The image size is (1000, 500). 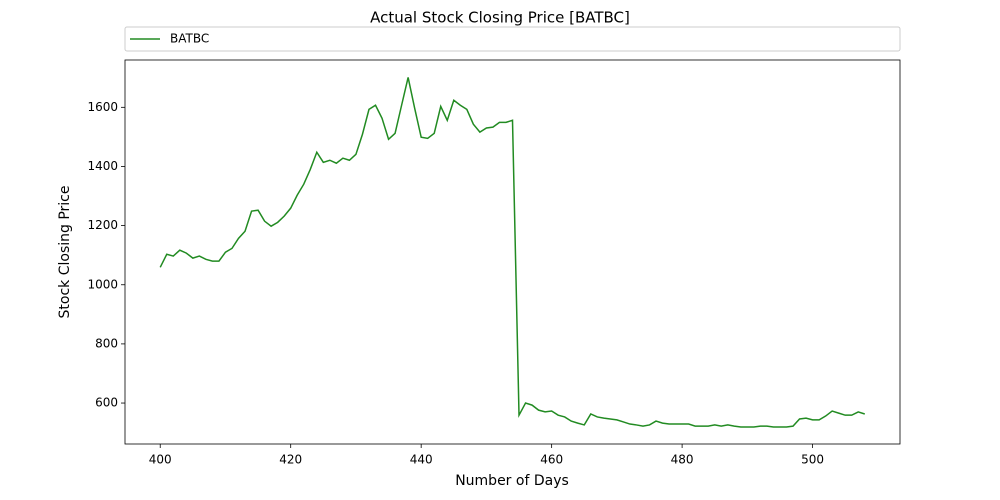 I want to click on x-tick-label: 480, so click(x=682, y=460).